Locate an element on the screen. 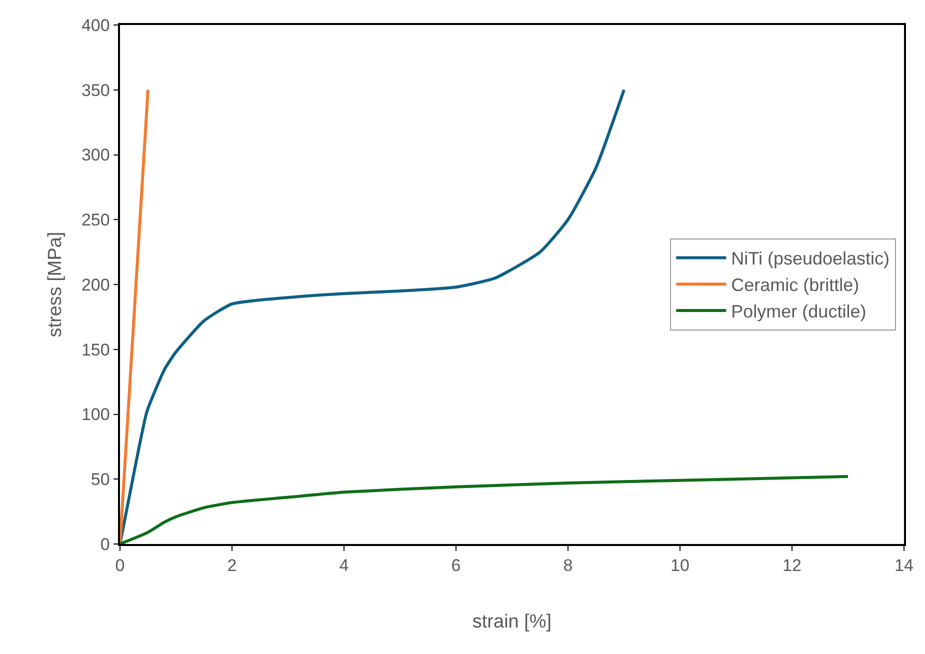 This screenshot has width=925, height=654. y-tick-label: 350 is located at coordinates (95, 90).